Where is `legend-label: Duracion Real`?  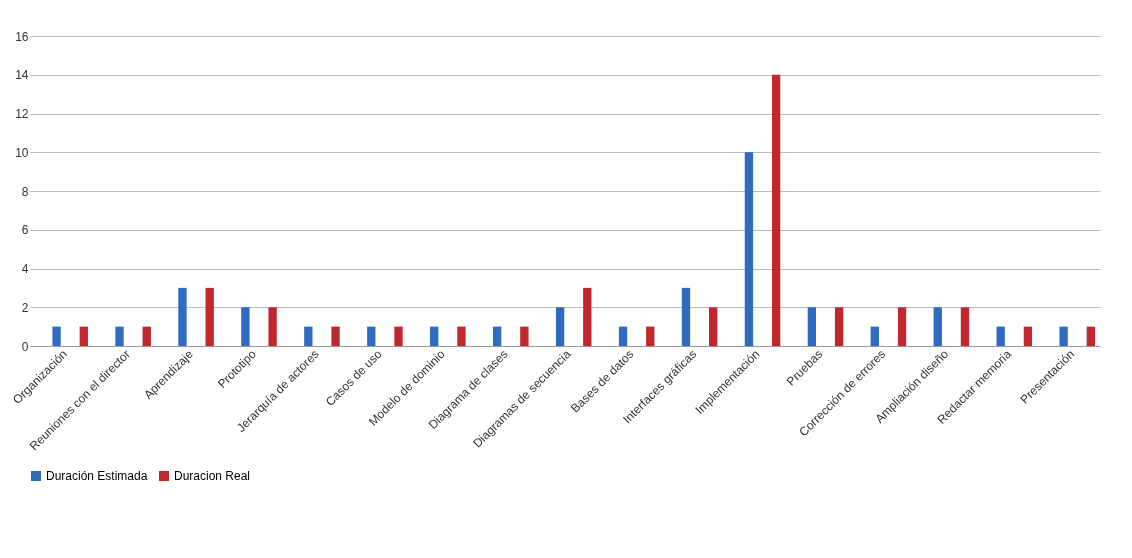
legend-label: Duracion Real is located at coordinates (212, 476).